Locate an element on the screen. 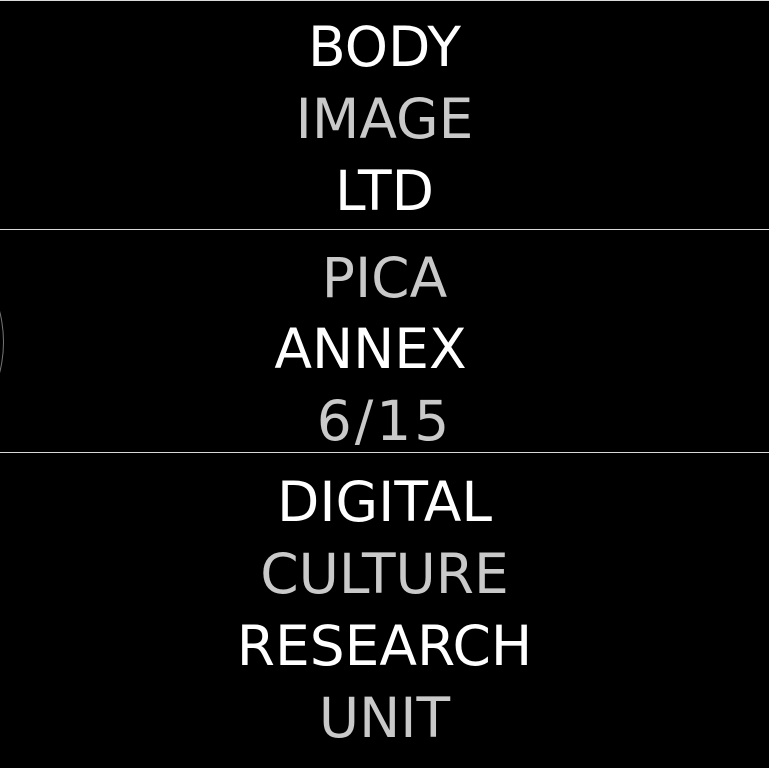  text-line-image: IMAGE is located at coordinates (384, 119).